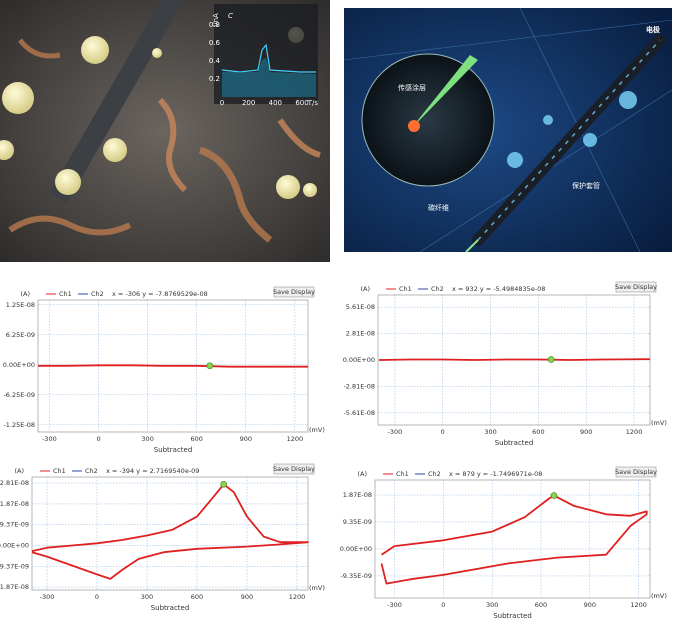  Describe the element at coordinates (20, 335) in the screenshot. I see `y-tick-label: 6.25E-09` at that location.